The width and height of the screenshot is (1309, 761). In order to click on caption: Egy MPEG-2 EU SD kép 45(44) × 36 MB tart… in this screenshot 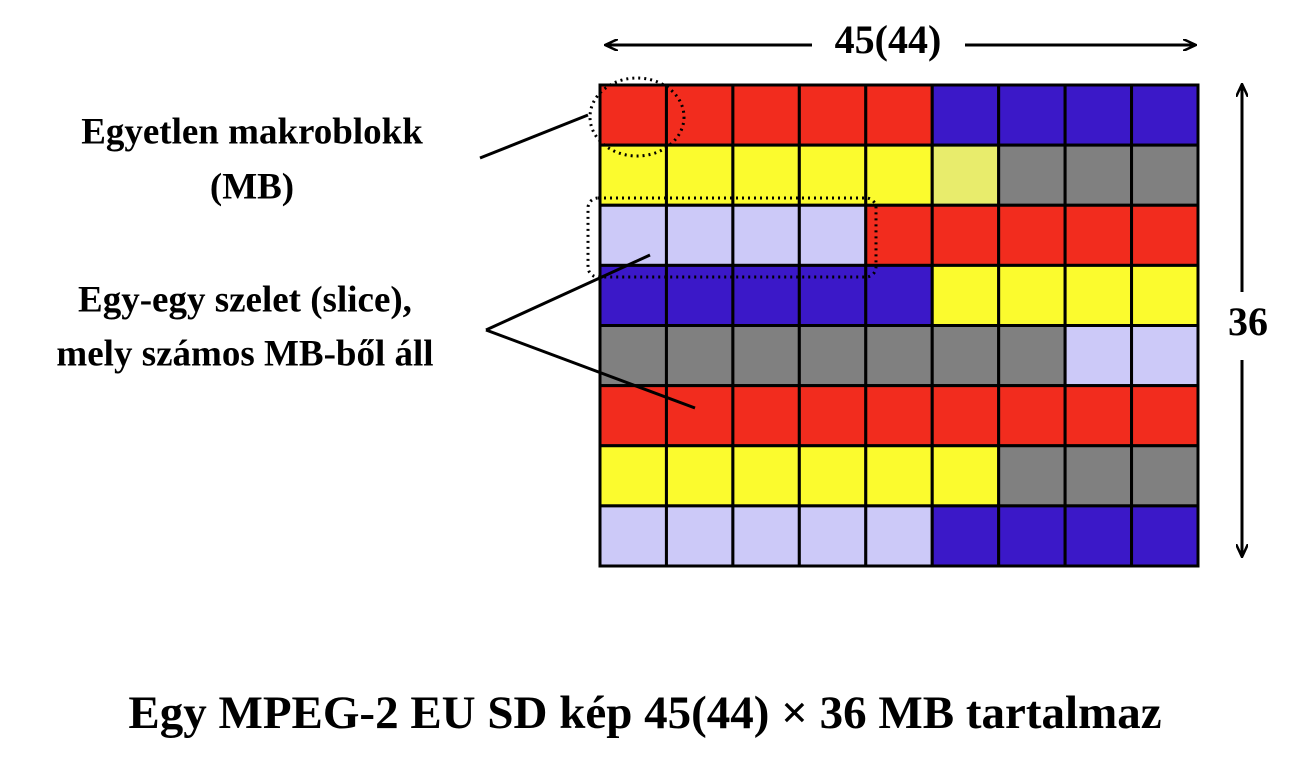, I will do `click(644, 713)`.